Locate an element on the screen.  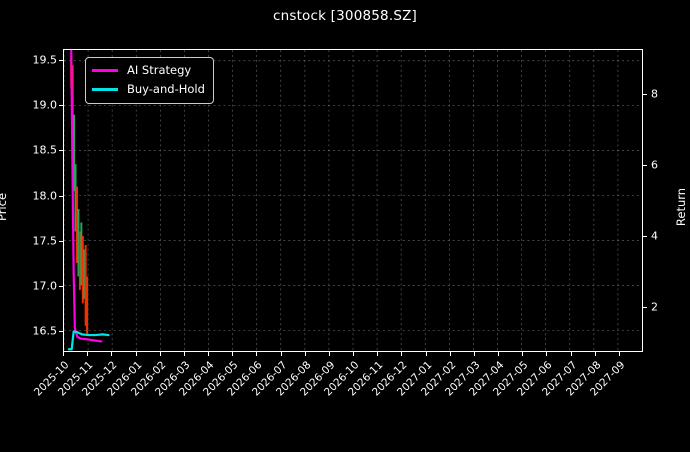
page-title: cnstock [300858.SZ] is located at coordinates (345, 16).